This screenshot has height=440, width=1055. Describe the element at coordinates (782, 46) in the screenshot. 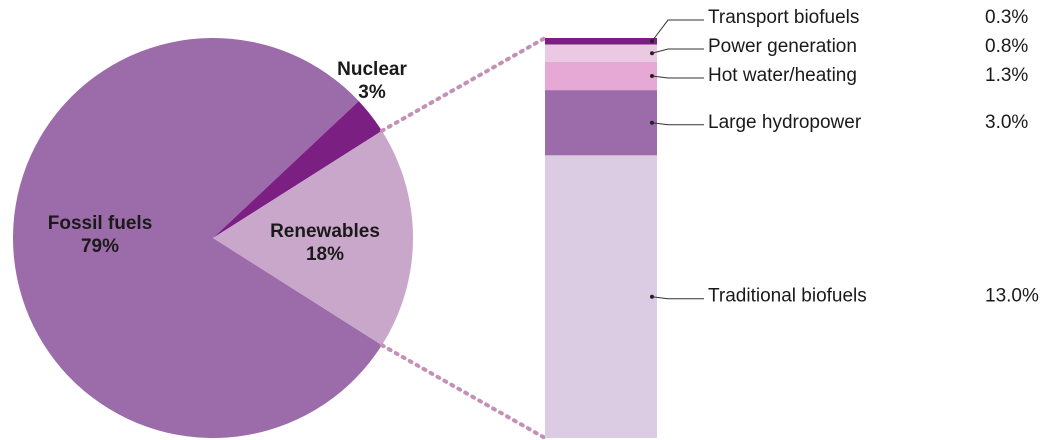

I see `segment-label: Power generation` at that location.